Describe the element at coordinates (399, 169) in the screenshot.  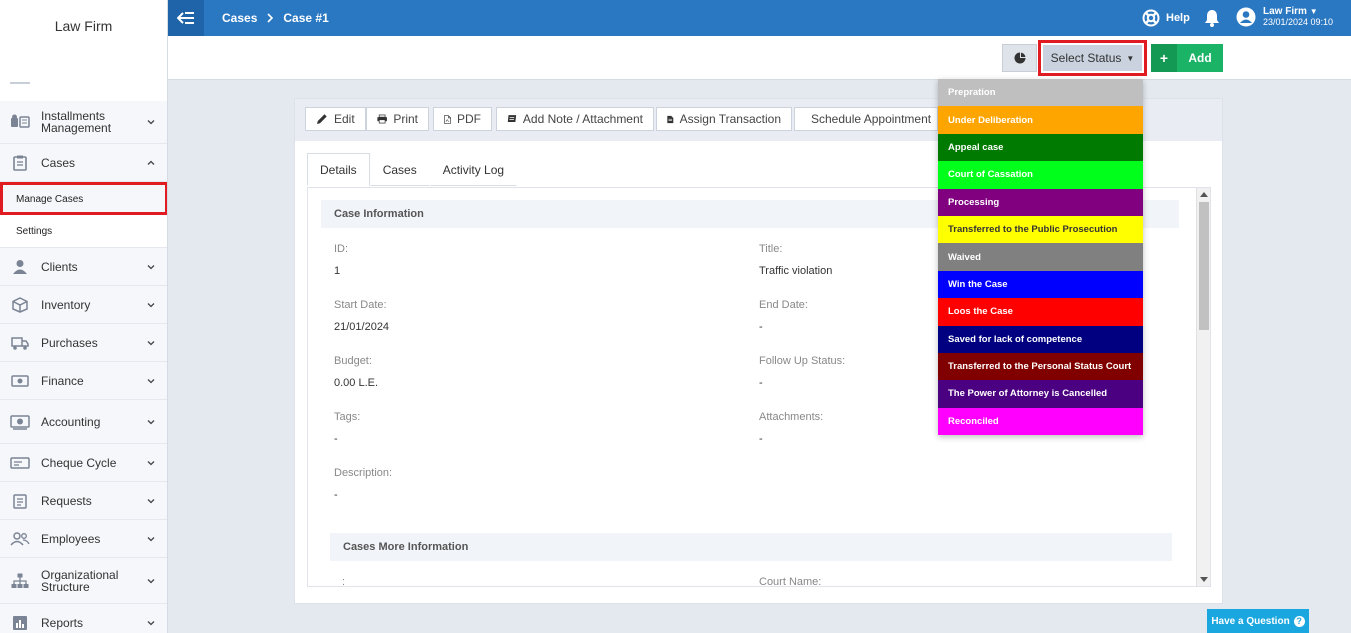
I see `tab-cases: Cases` at that location.